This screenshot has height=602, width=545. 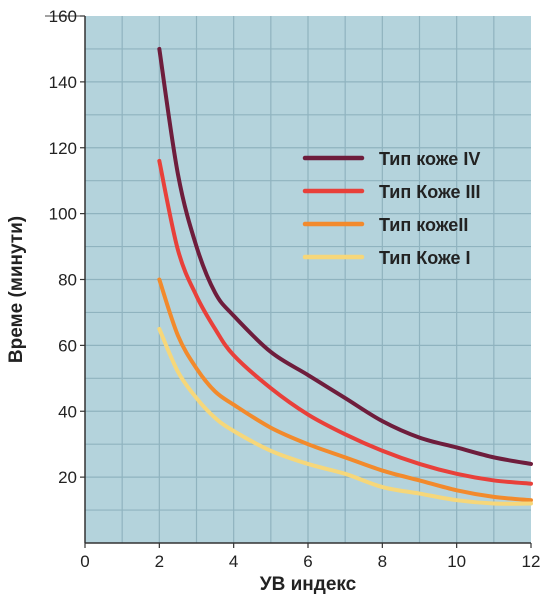 What do you see at coordinates (429, 159) in the screenshot?
I see `legend-label-1: Тип коже IV` at bounding box center [429, 159].